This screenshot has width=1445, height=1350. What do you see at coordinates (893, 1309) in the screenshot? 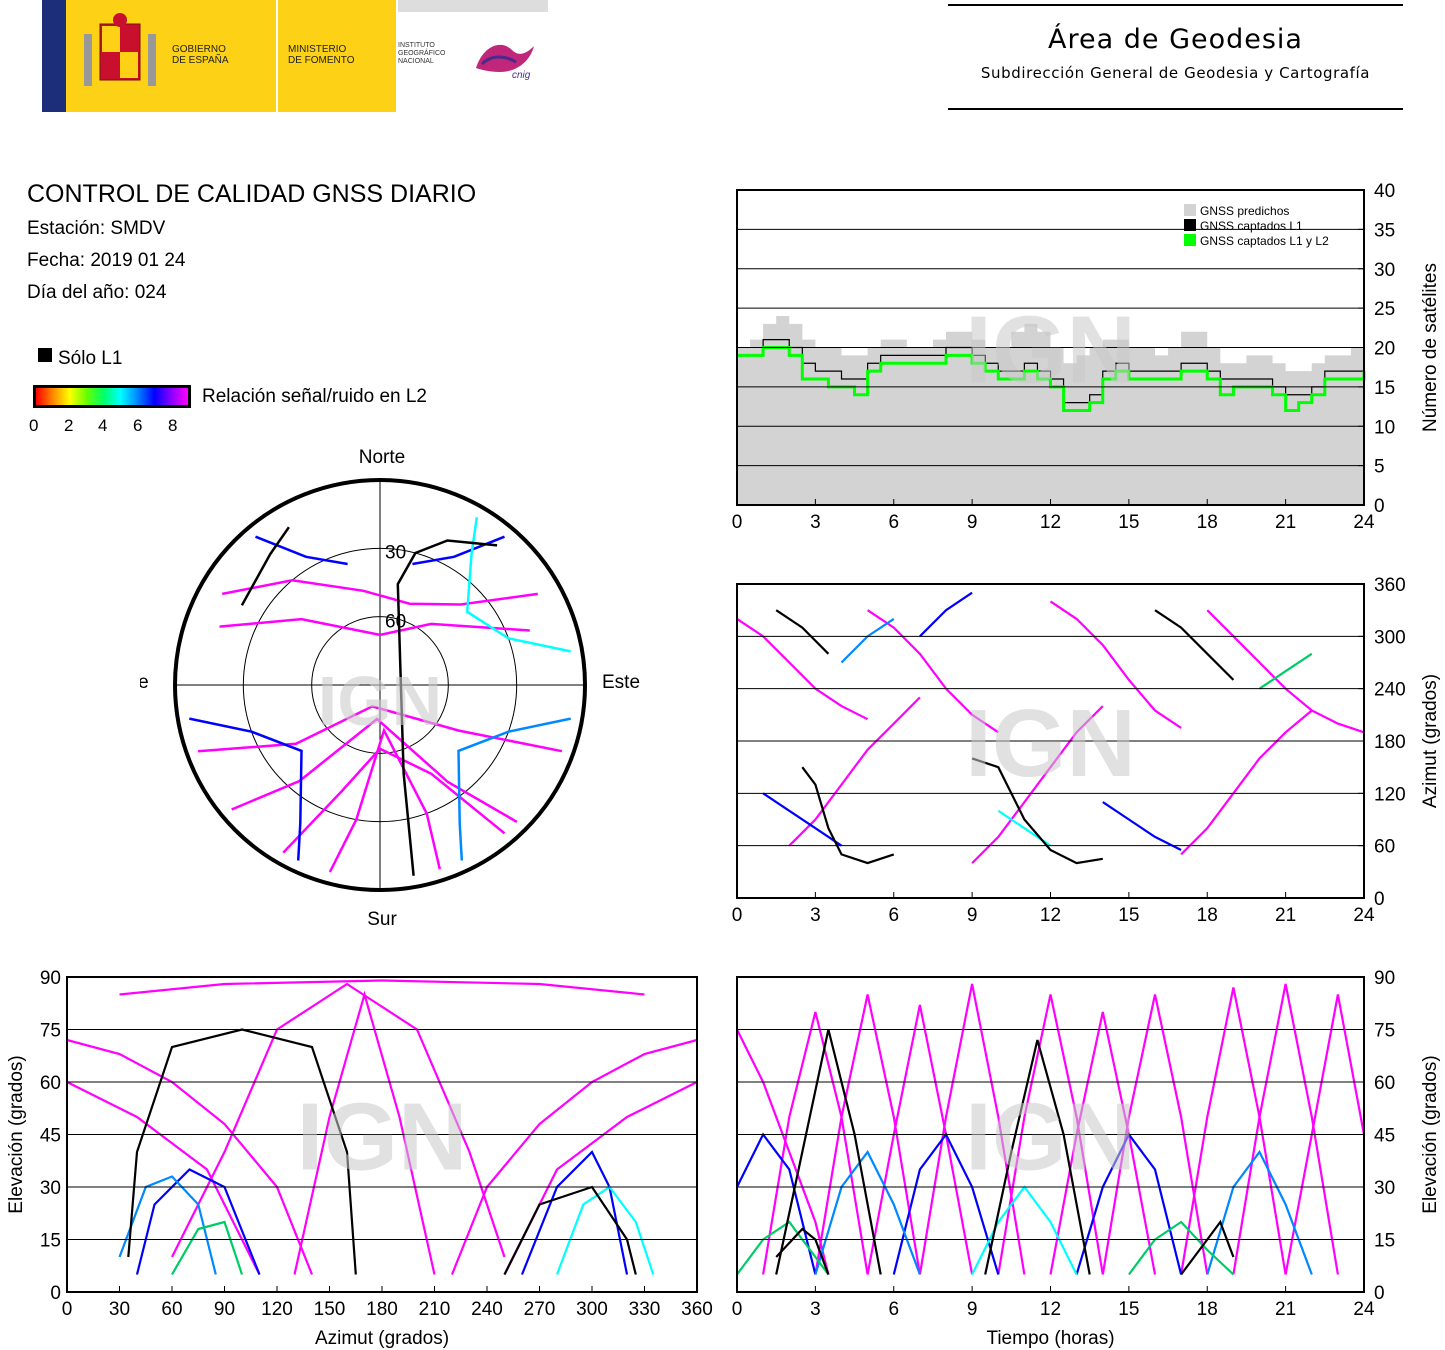
I see `x-tick-label: 6` at bounding box center [893, 1309].